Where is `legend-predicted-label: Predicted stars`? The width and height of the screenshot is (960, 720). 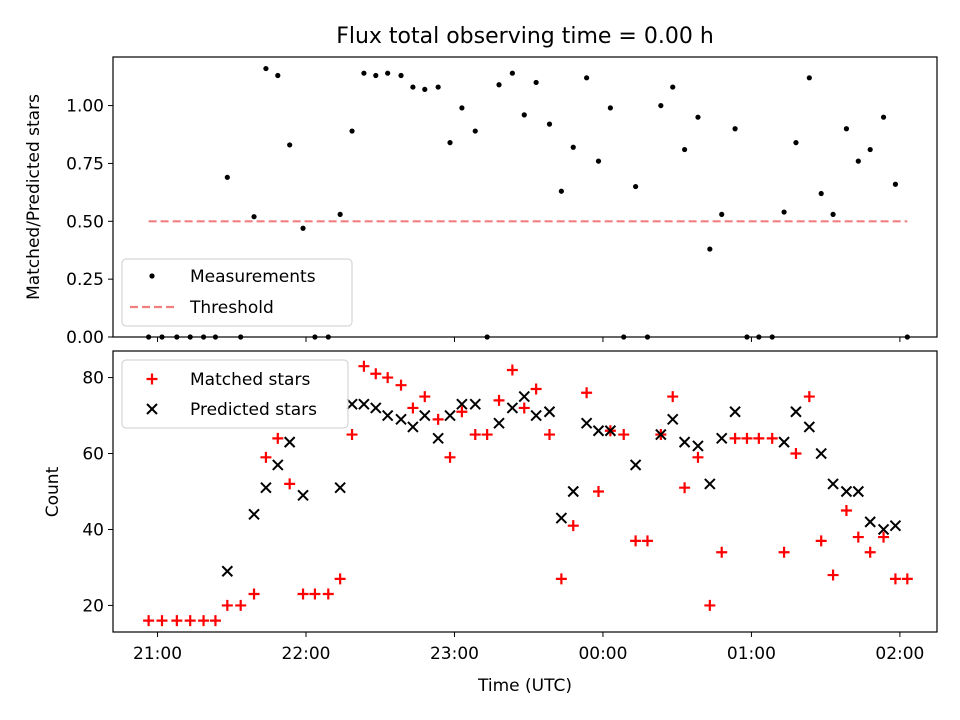
legend-predicted-label: Predicted stars is located at coordinates (253, 410).